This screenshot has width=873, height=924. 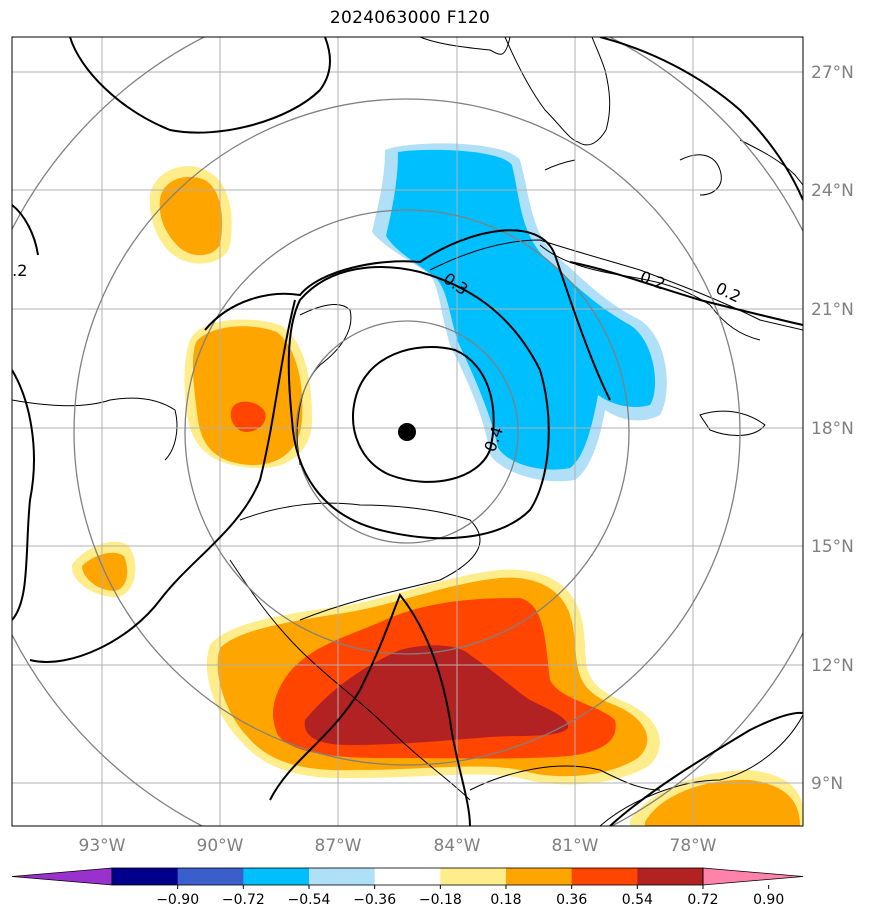 What do you see at coordinates (827, 784) in the screenshot?
I see `lat-label-9: 9°N` at bounding box center [827, 784].